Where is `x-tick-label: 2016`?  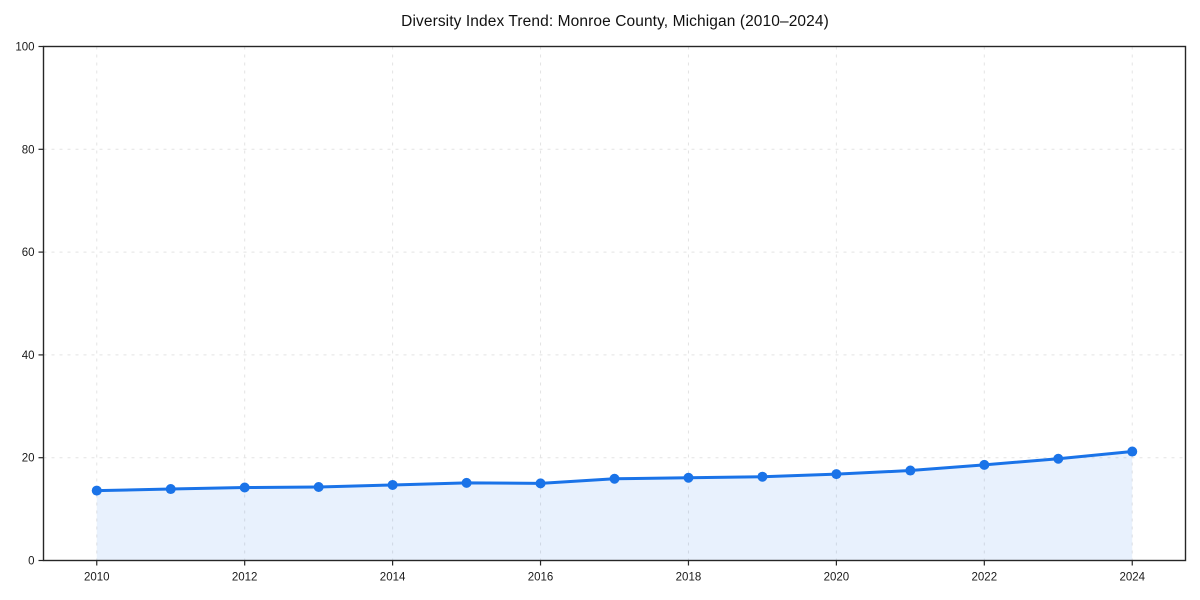
x-tick-label: 2016 is located at coordinates (541, 578).